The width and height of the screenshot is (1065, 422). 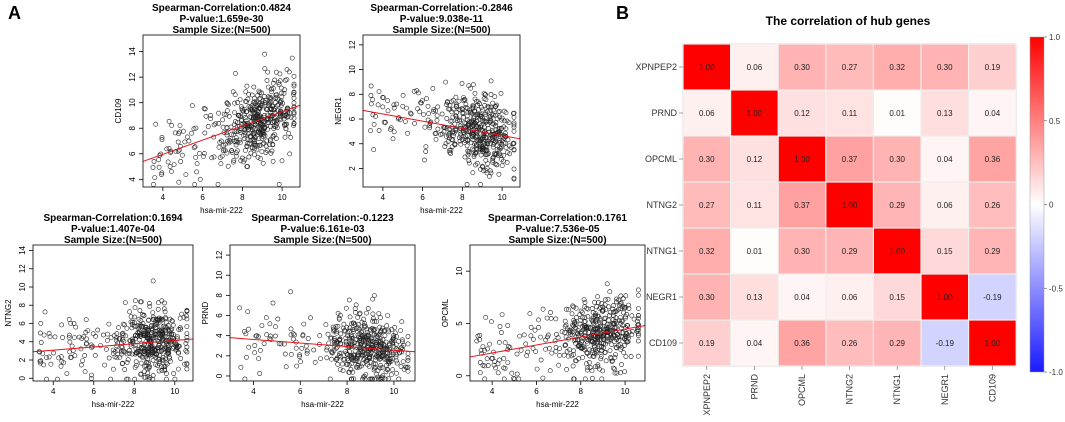 What do you see at coordinates (22, 377) in the screenshot?
I see `y-tick-label: 0` at bounding box center [22, 377].